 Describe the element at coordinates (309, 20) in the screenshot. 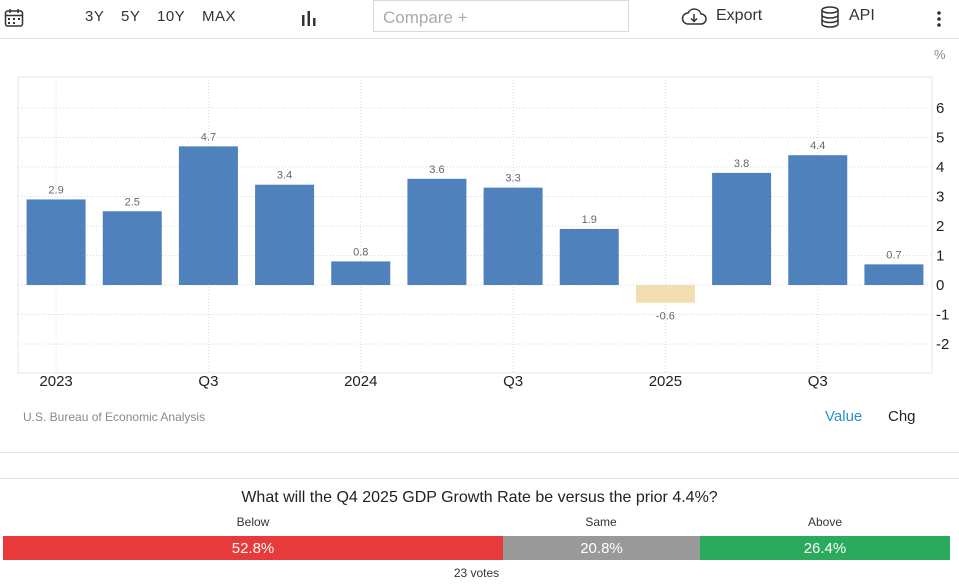

I see `bar-chart-icon` at that location.